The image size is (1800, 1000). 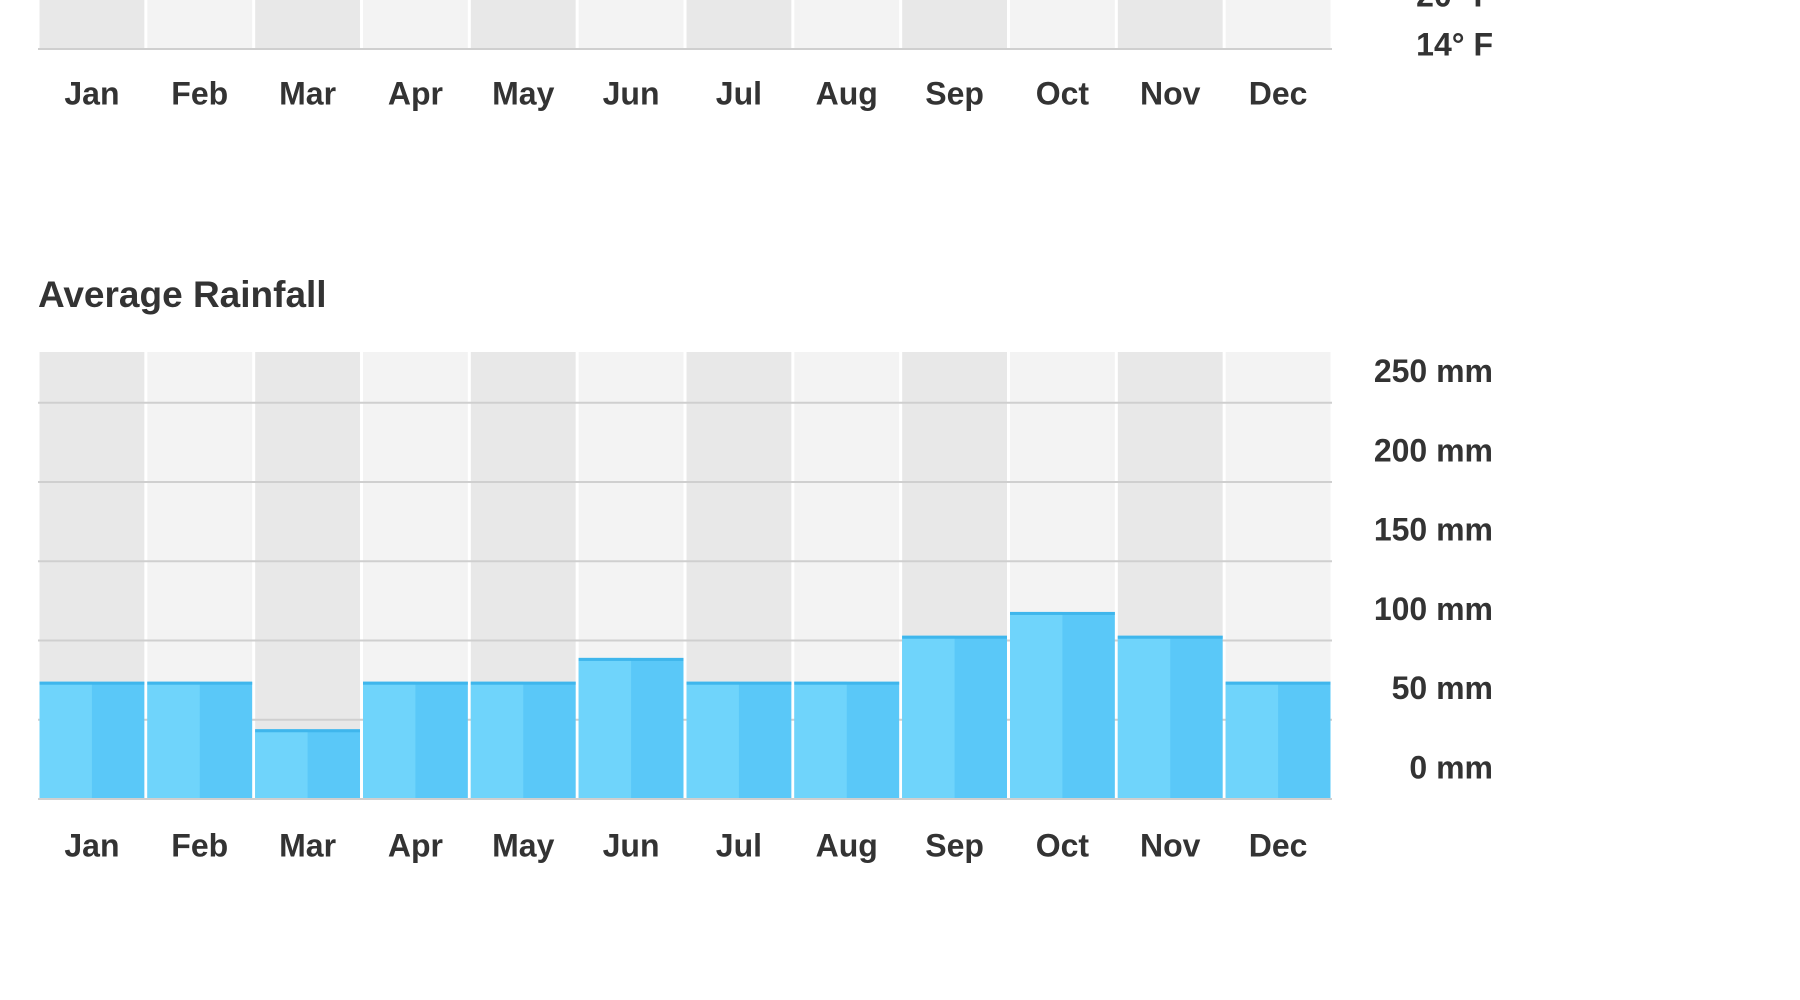 What do you see at coordinates (1451, 767) in the screenshot?
I see `y-tick-label: 0 mm` at bounding box center [1451, 767].